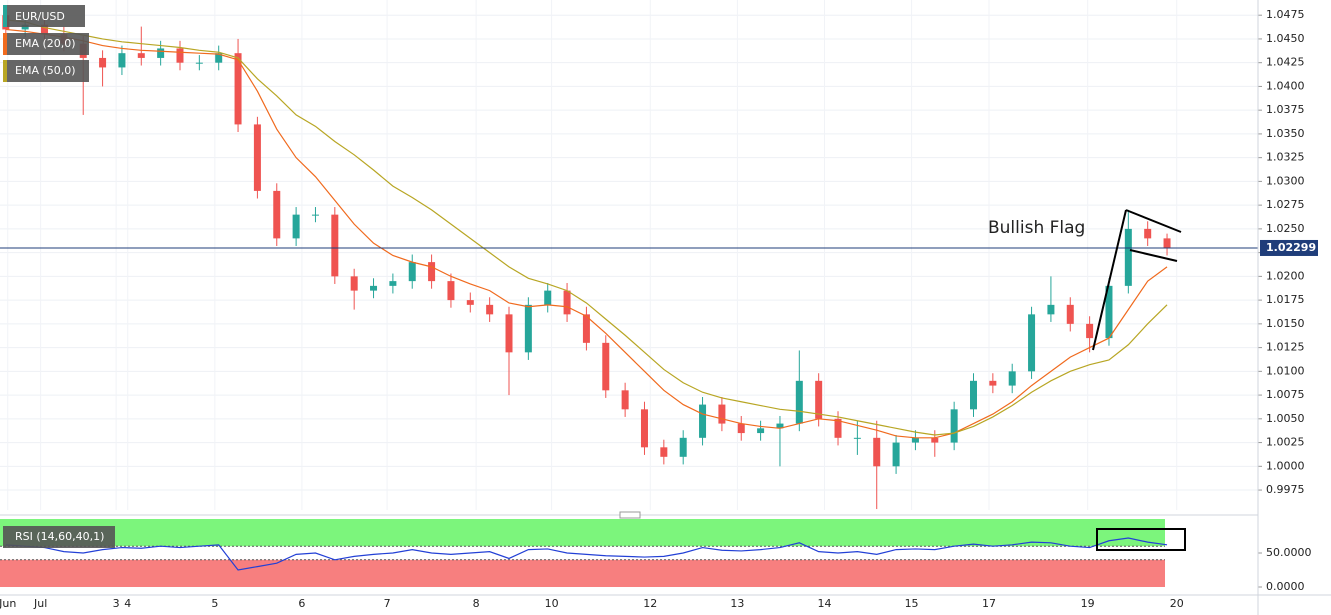 The image size is (1331, 615). Describe the element at coordinates (1153, 255) in the screenshot. I see `flag-lower` at that location.